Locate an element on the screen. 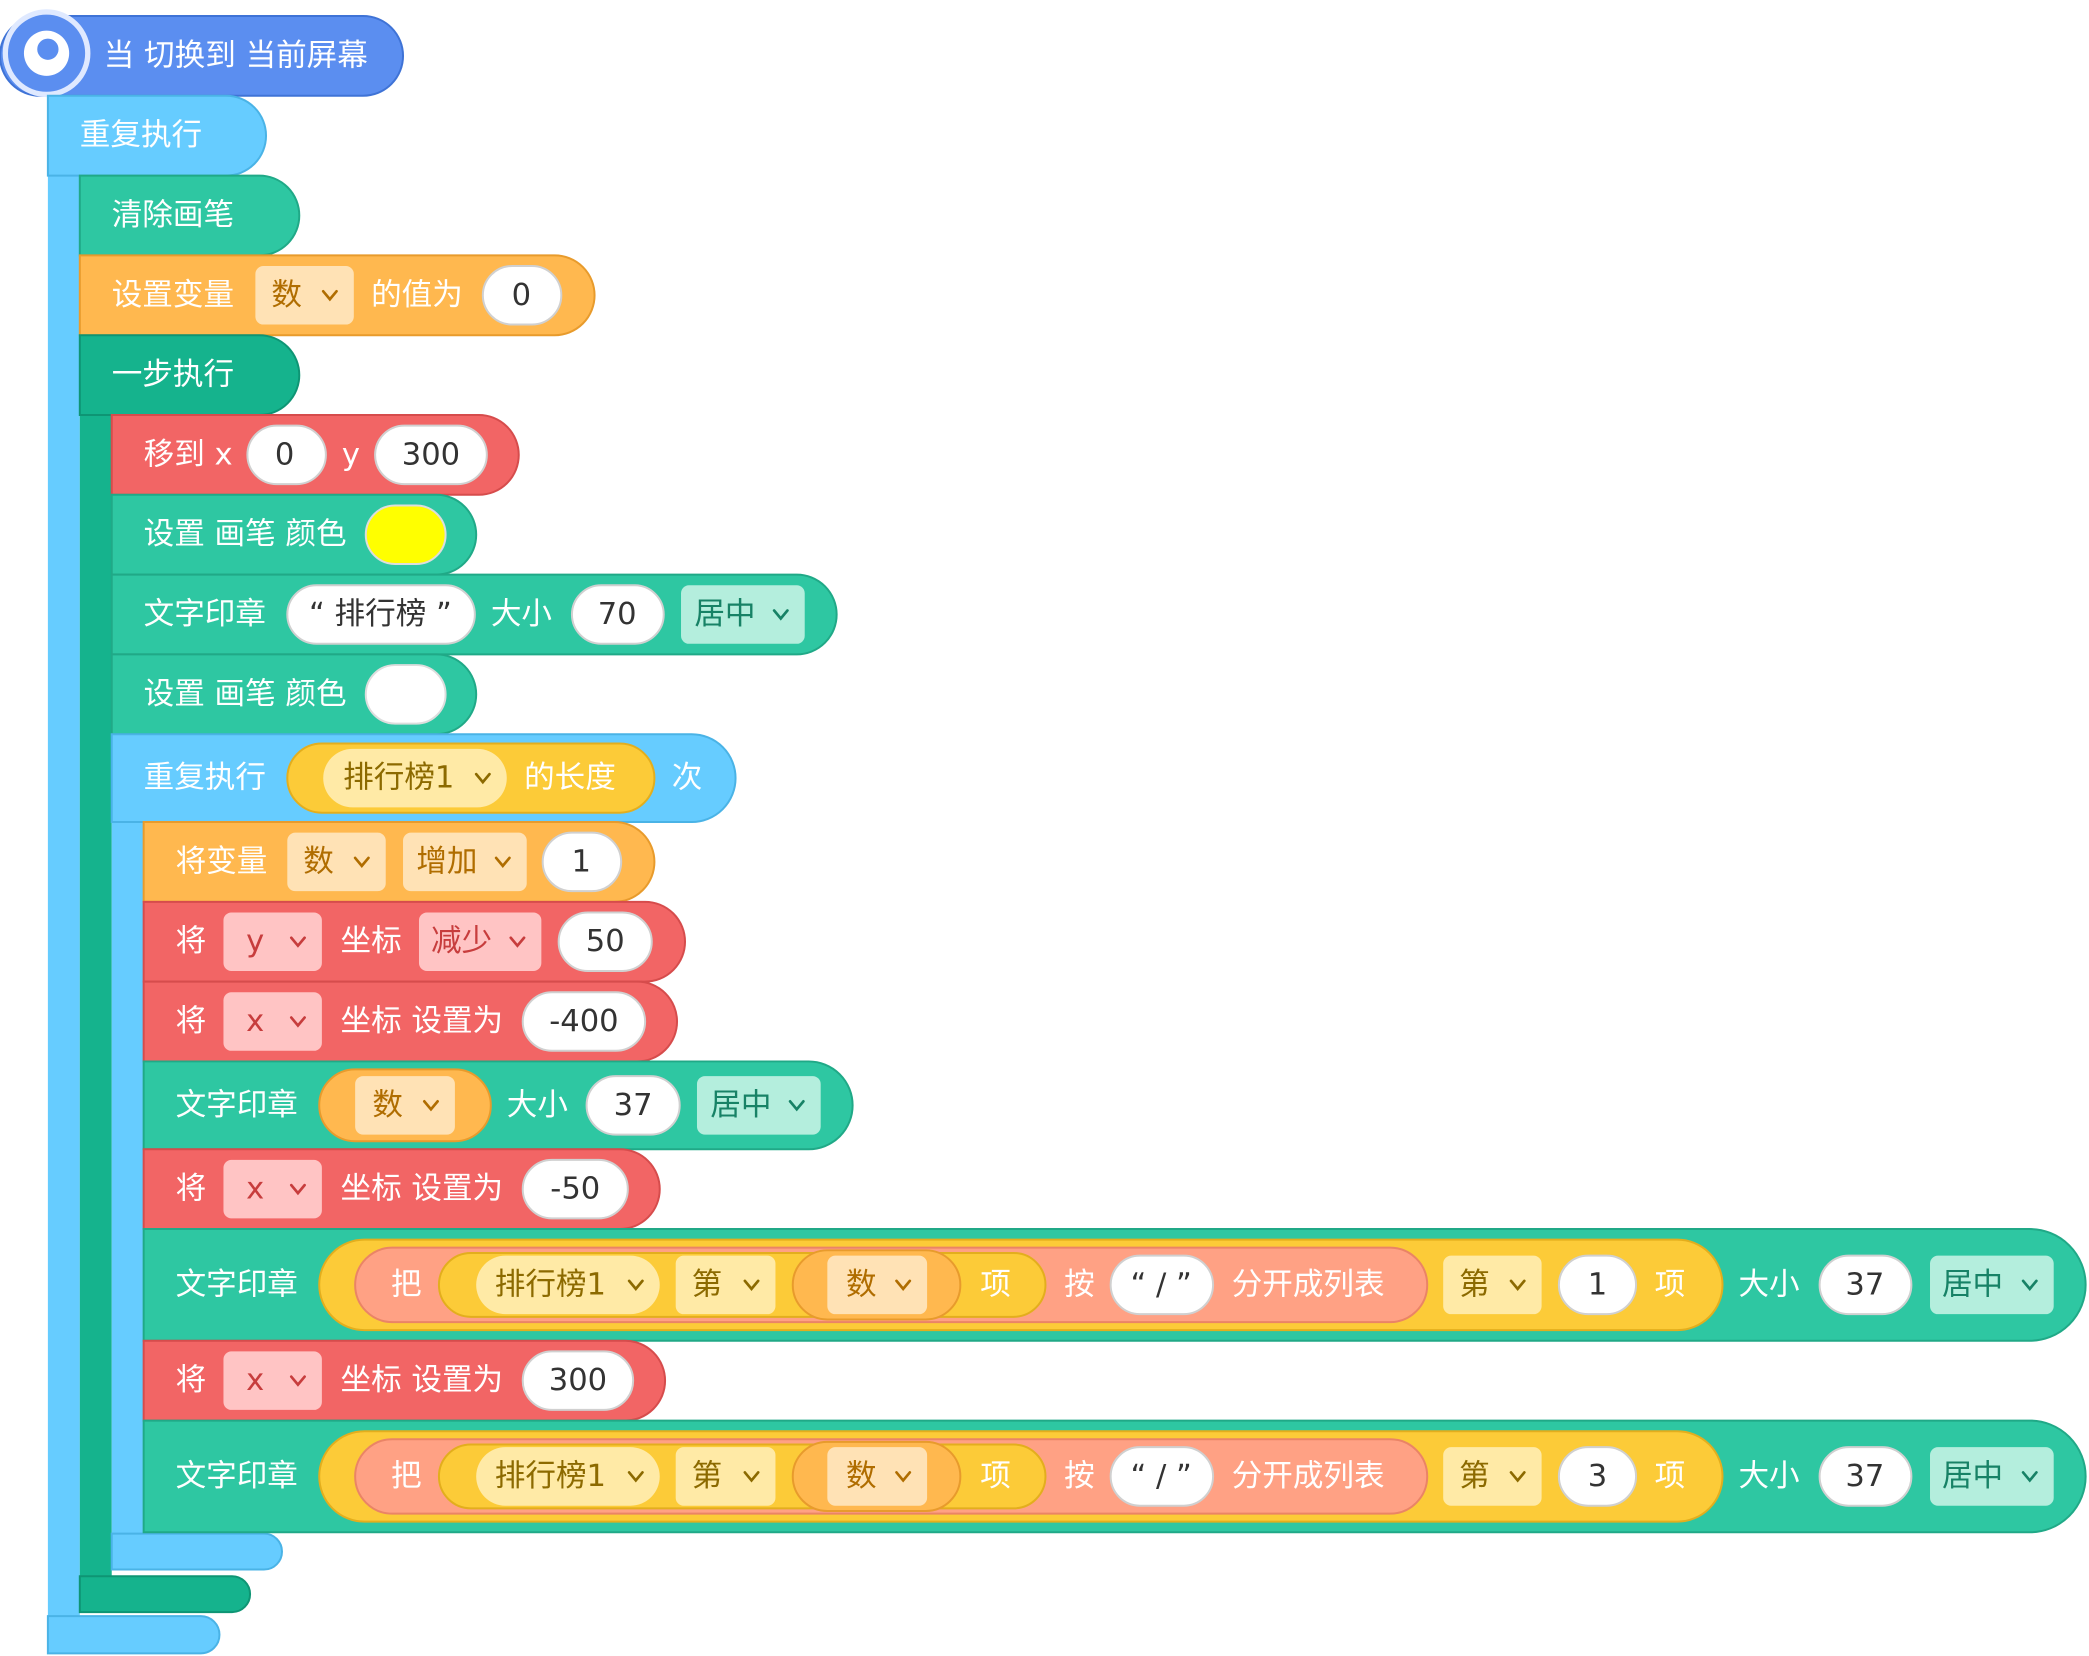  input-value: 70 is located at coordinates (617, 614).